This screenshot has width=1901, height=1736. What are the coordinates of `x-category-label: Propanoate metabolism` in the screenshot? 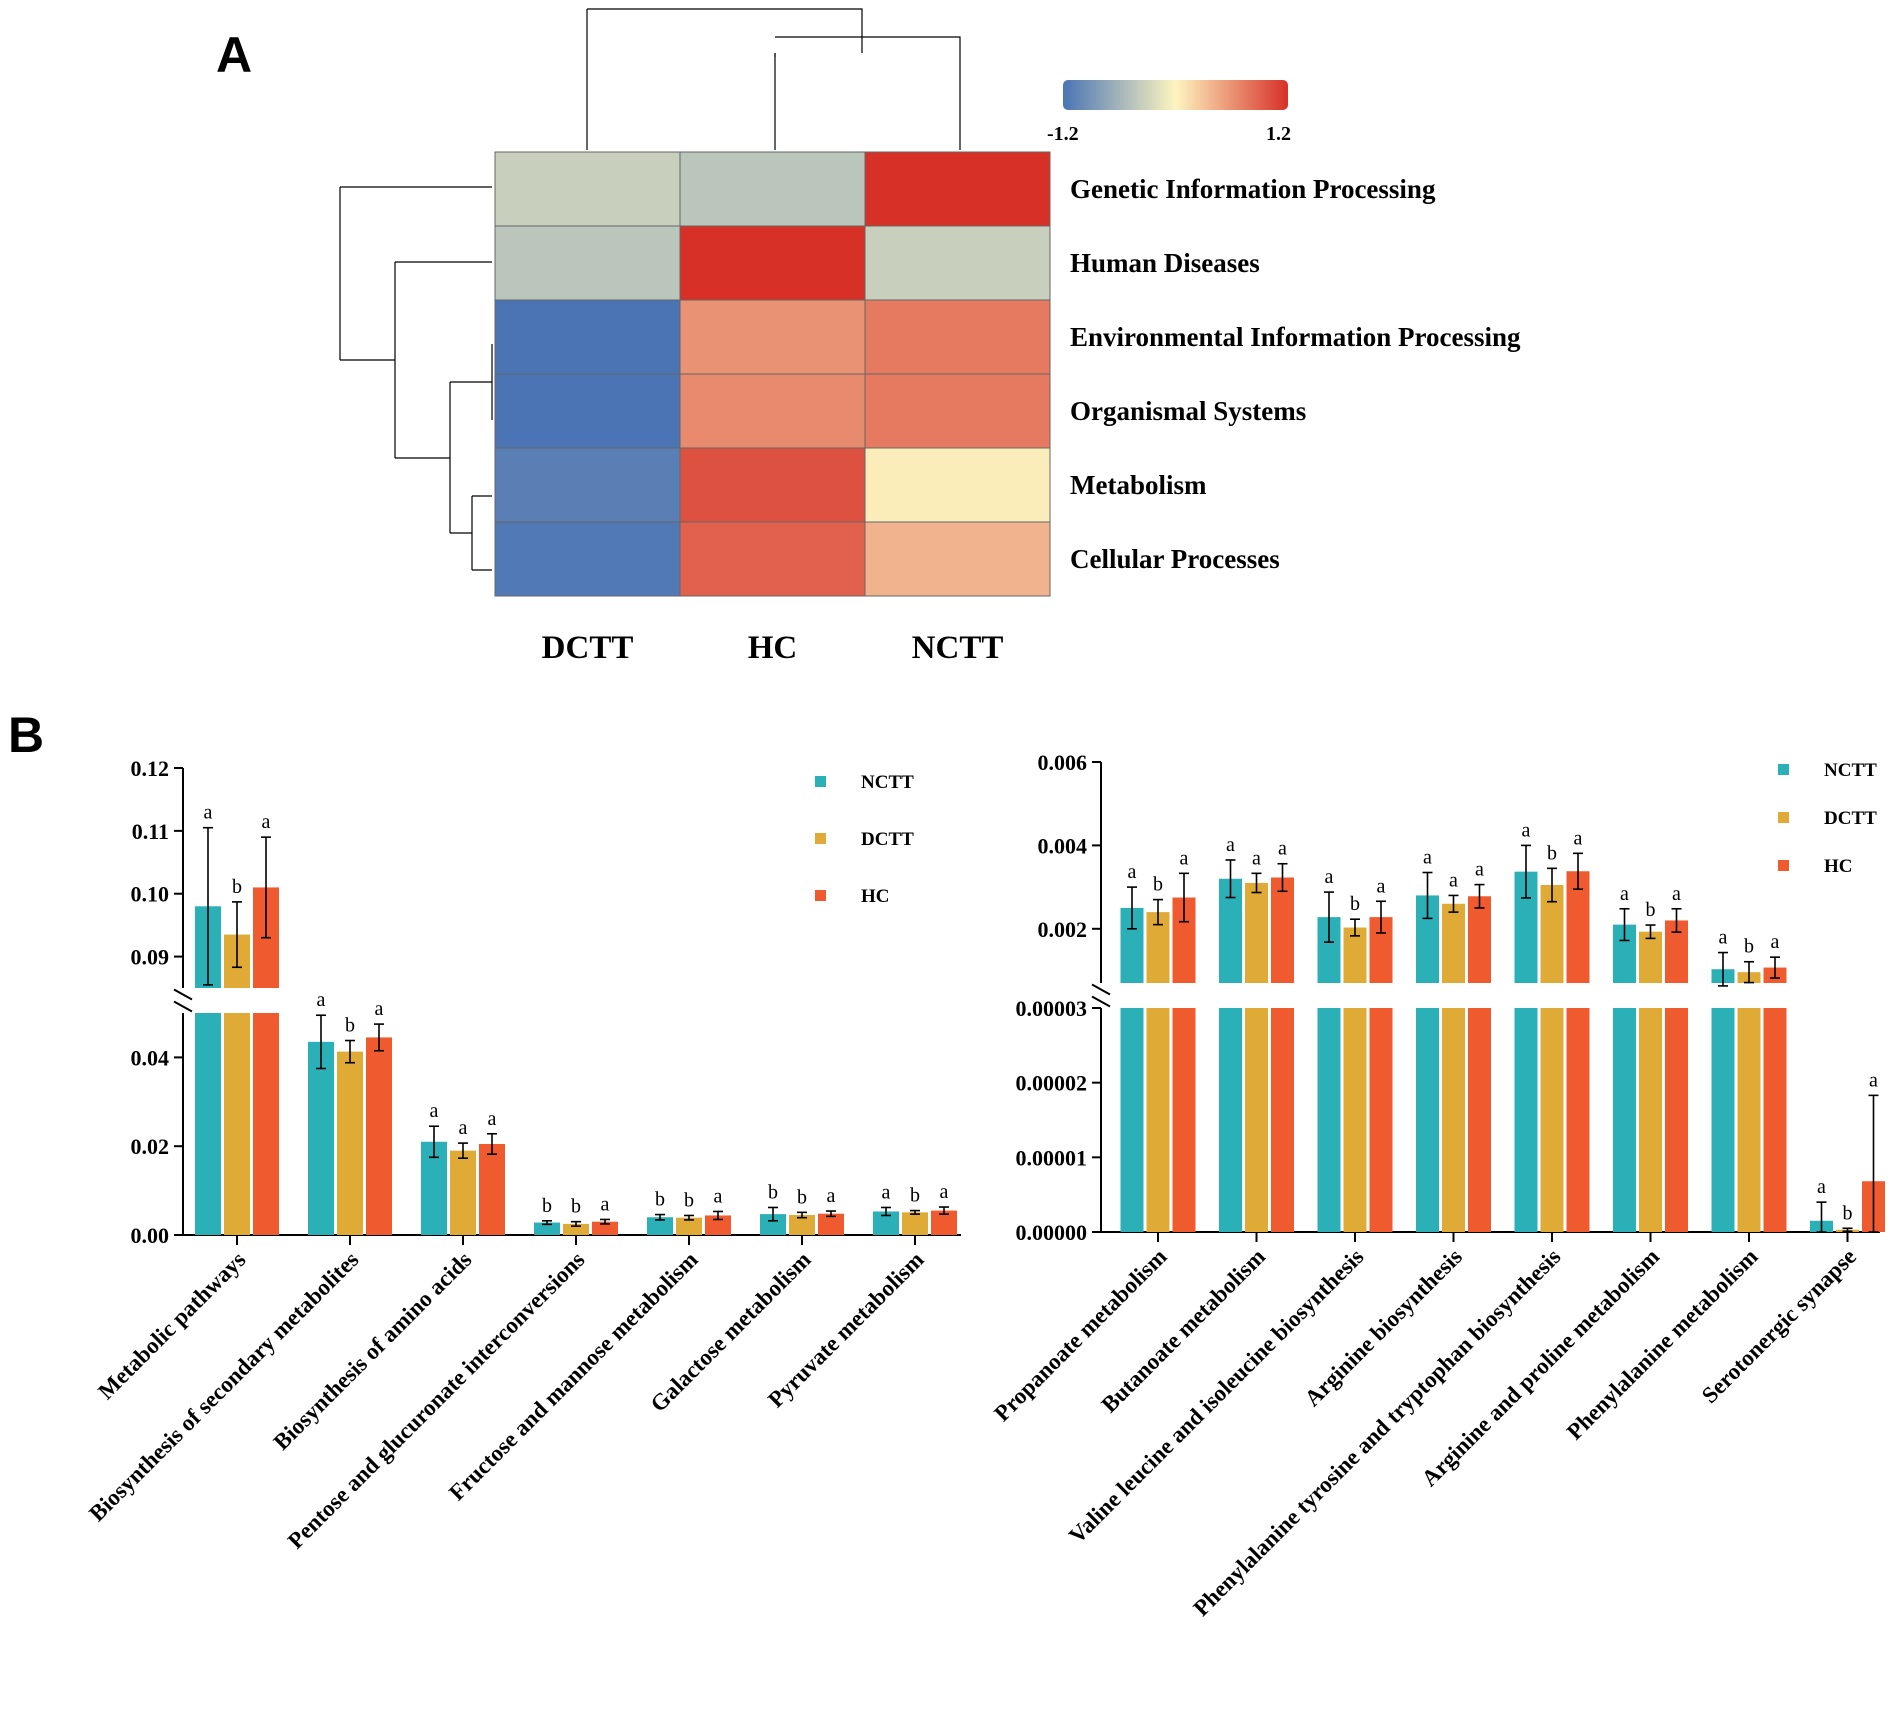 It's located at (1080, 1335).